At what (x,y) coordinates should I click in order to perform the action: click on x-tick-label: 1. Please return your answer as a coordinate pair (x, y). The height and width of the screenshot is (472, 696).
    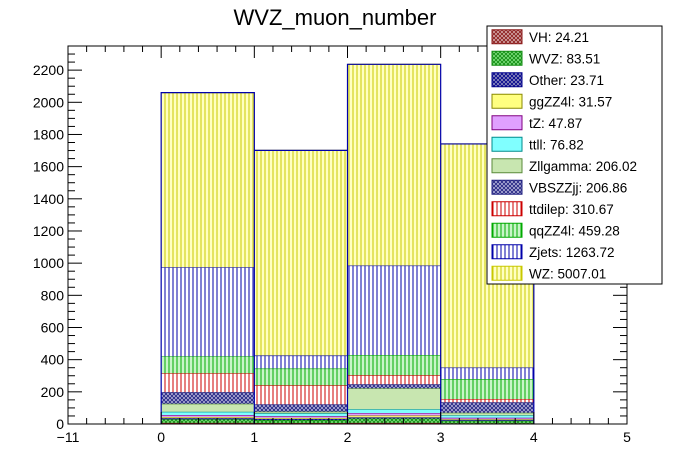
    Looking at the image, I should click on (254, 437).